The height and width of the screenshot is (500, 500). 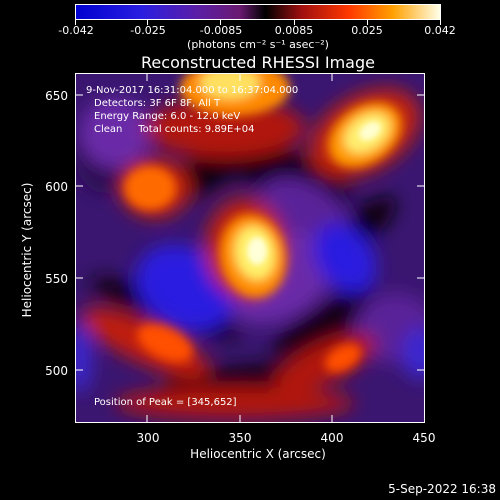 I want to click on y-axis-label: Heliocentric Y (arcsec), so click(x=27, y=250).